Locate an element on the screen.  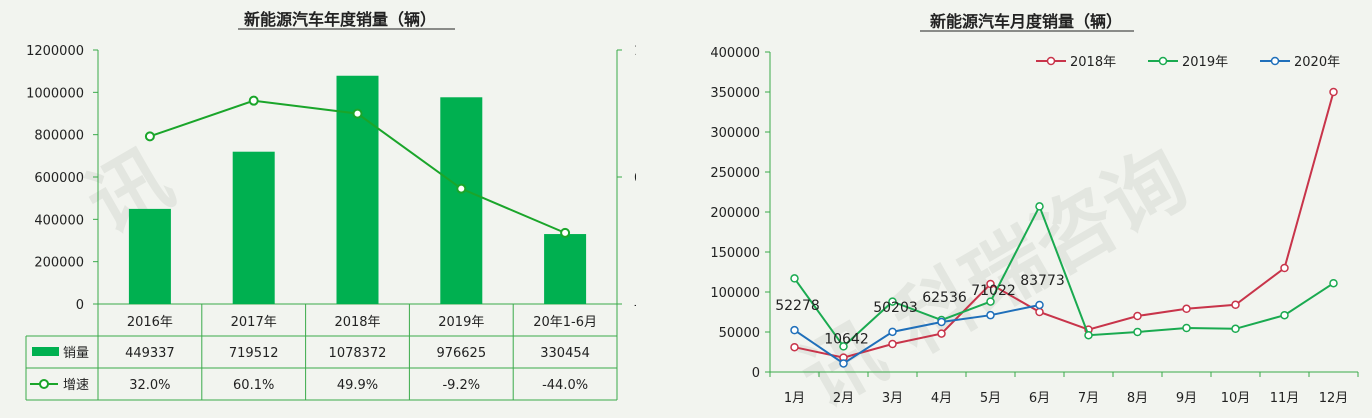
y-tick-label: 100000 is located at coordinates (735, 293).